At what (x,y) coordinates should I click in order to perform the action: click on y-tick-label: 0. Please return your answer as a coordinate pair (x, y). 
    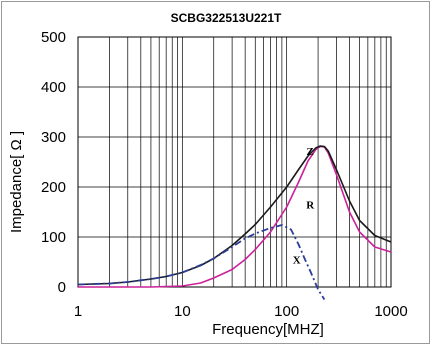
    Looking at the image, I should click on (62, 287).